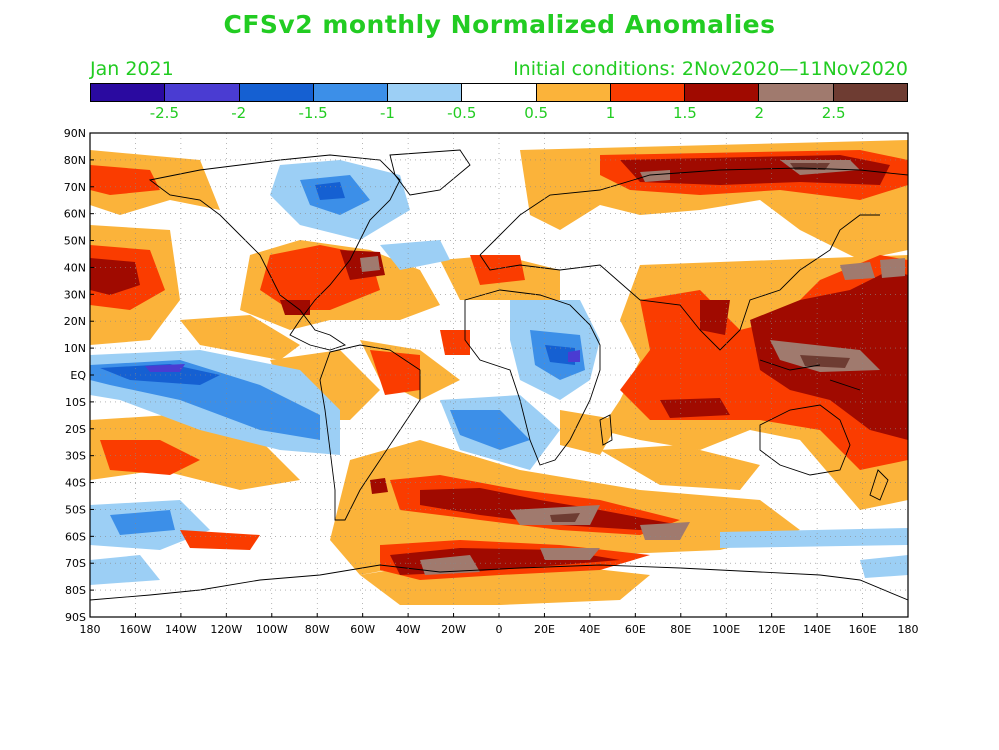 Image resolution: width=999 pixels, height=750 pixels. What do you see at coordinates (462, 113) in the screenshot?
I see `colorbar-tick-label: -0.5` at bounding box center [462, 113].